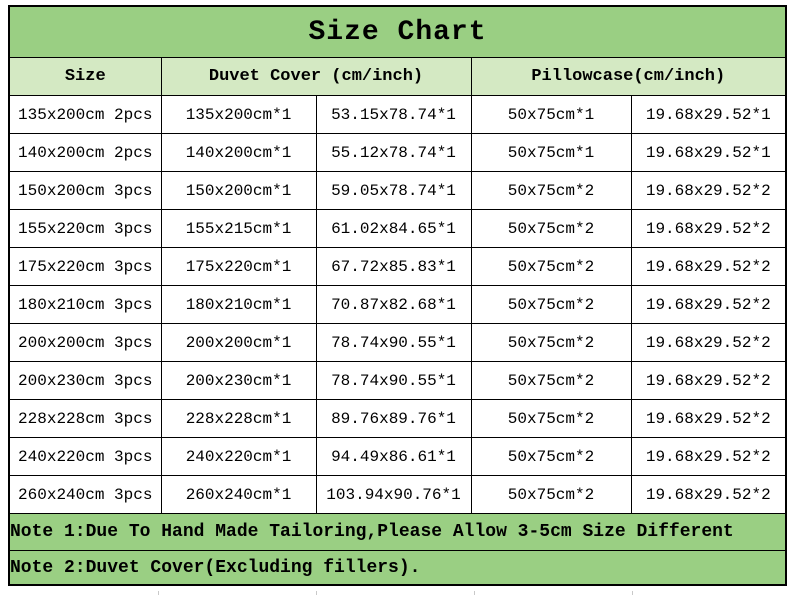 The width and height of the screenshot is (791, 595). Describe the element at coordinates (393, 266) in the screenshot. I see `table-cell: 67.72x85.83*1` at that location.